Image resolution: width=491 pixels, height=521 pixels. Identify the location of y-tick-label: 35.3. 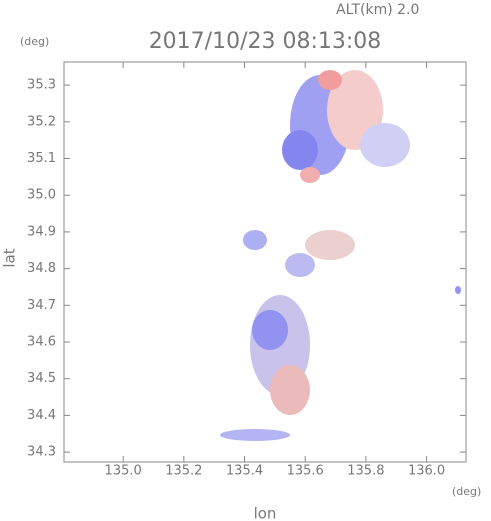
(41, 85).